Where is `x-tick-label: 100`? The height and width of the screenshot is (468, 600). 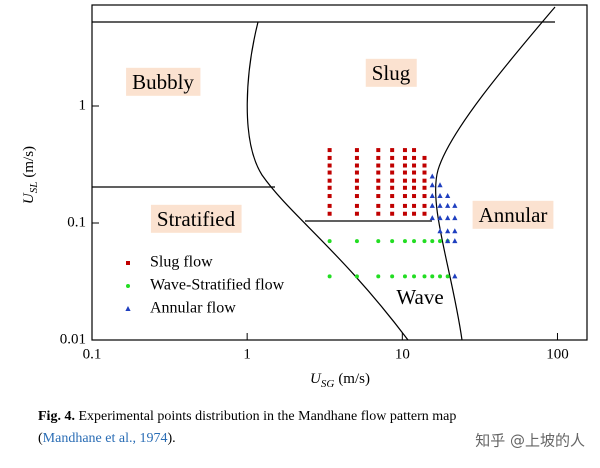 x-tick-label: 100 is located at coordinates (557, 354).